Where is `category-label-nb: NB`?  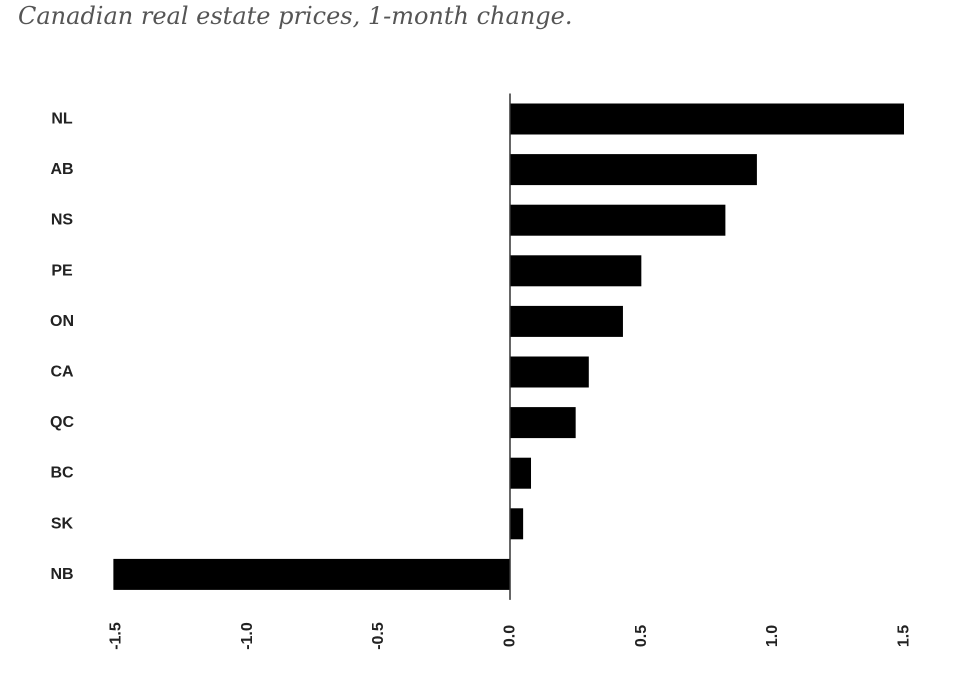 category-label-nb: NB is located at coordinates (61, 574).